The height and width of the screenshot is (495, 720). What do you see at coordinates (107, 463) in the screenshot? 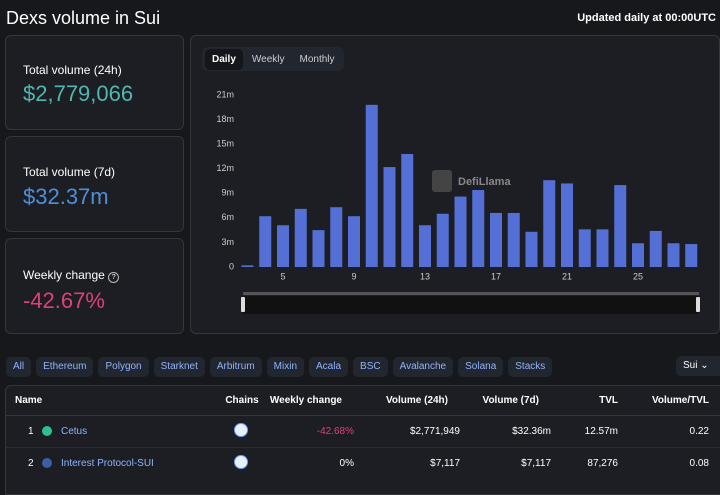
I see `protocol-name: Interest Protocol-SUI` at bounding box center [107, 463].